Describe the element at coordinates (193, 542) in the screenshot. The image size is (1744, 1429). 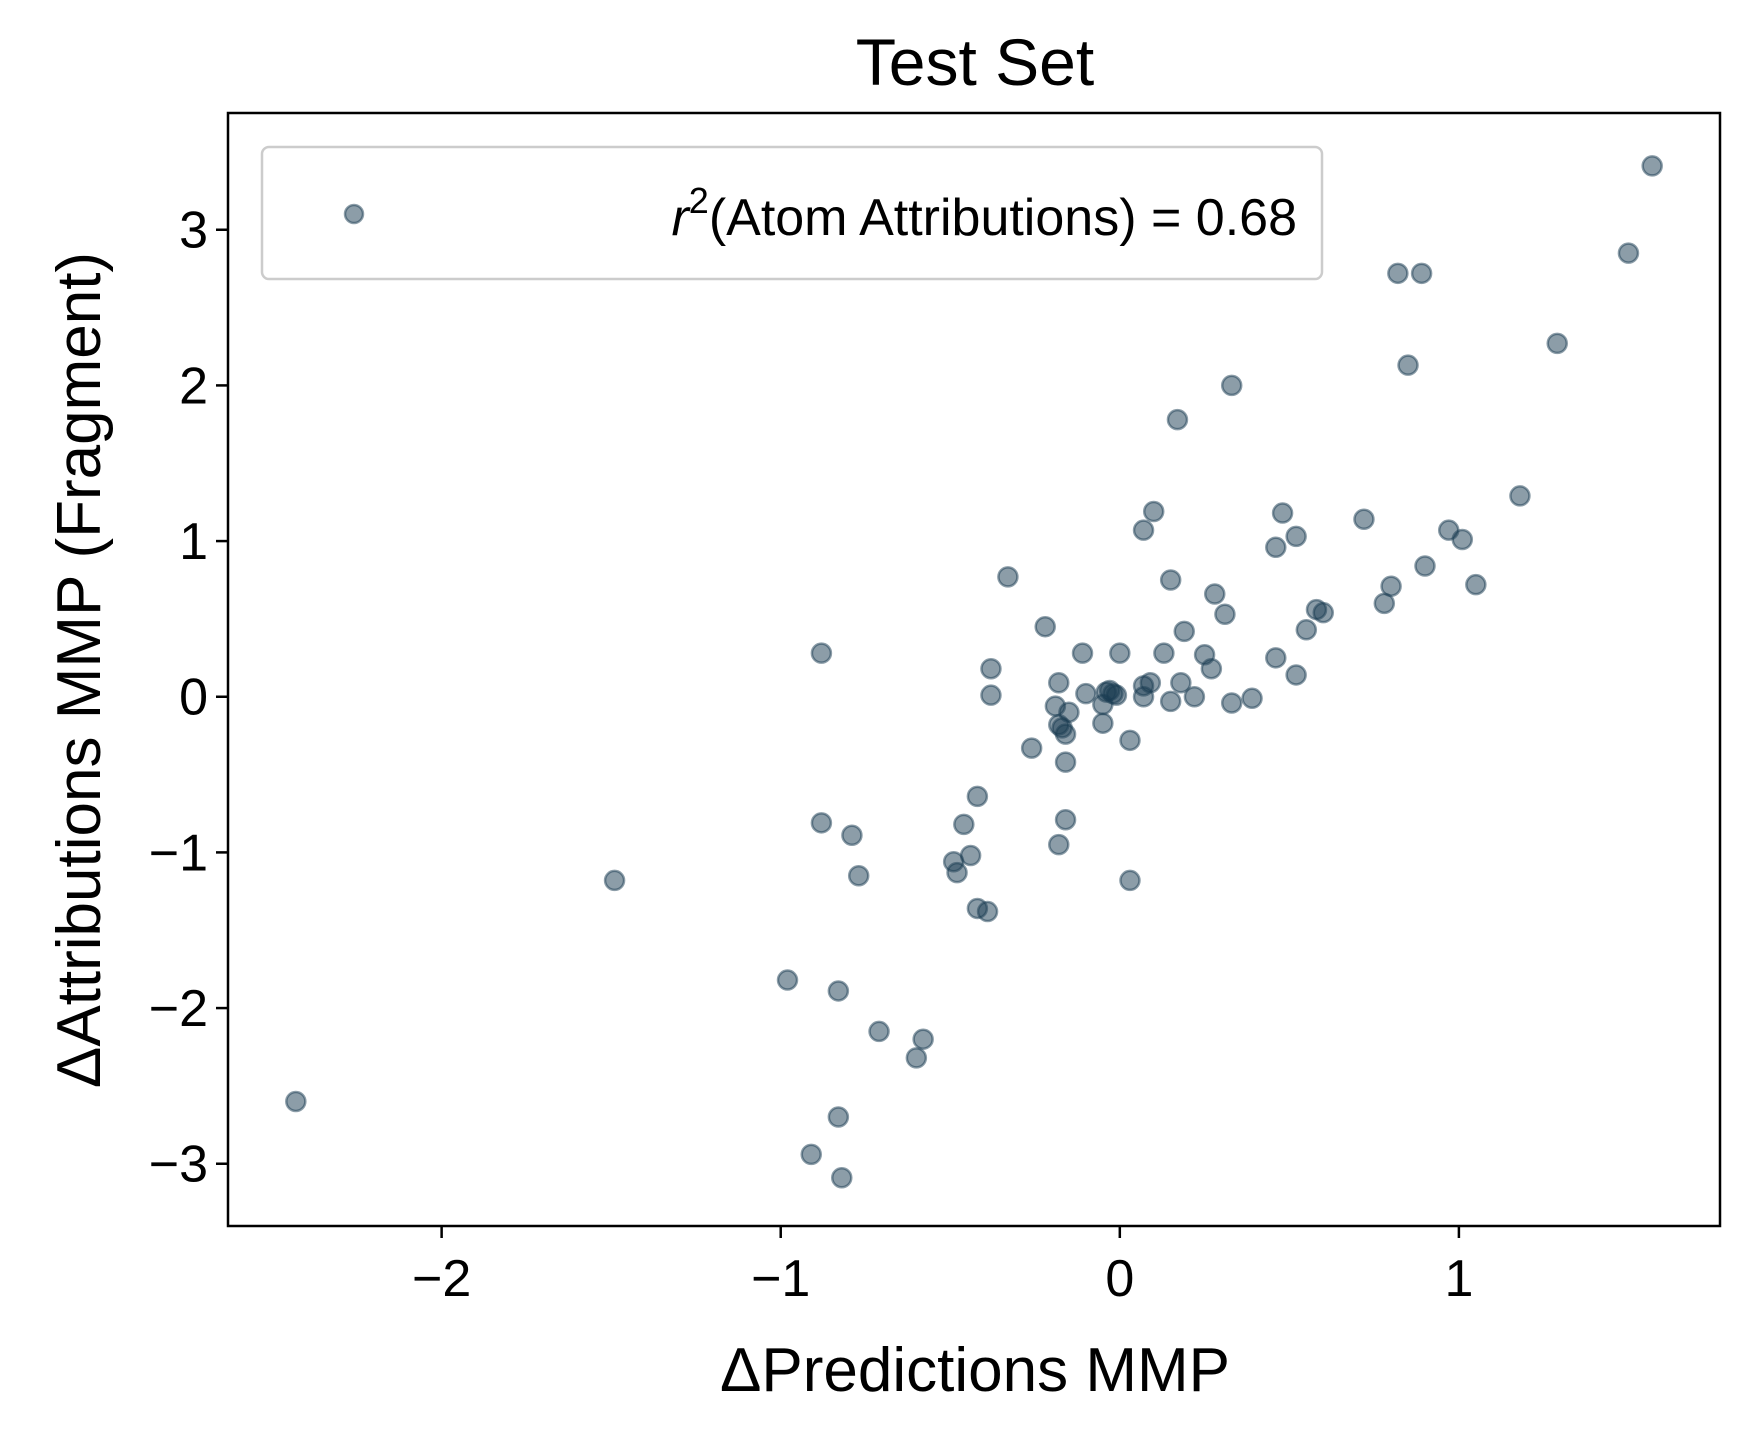
I see `y-tick-label: 1` at that location.